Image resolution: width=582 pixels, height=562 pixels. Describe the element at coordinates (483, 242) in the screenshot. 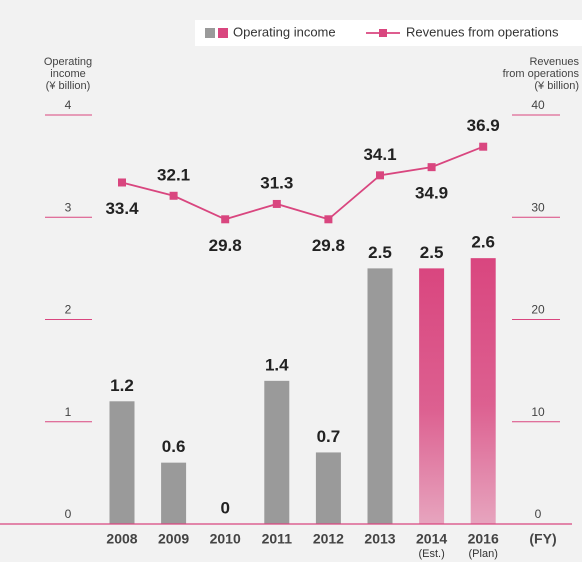

I see `data-label: 2.6` at that location.